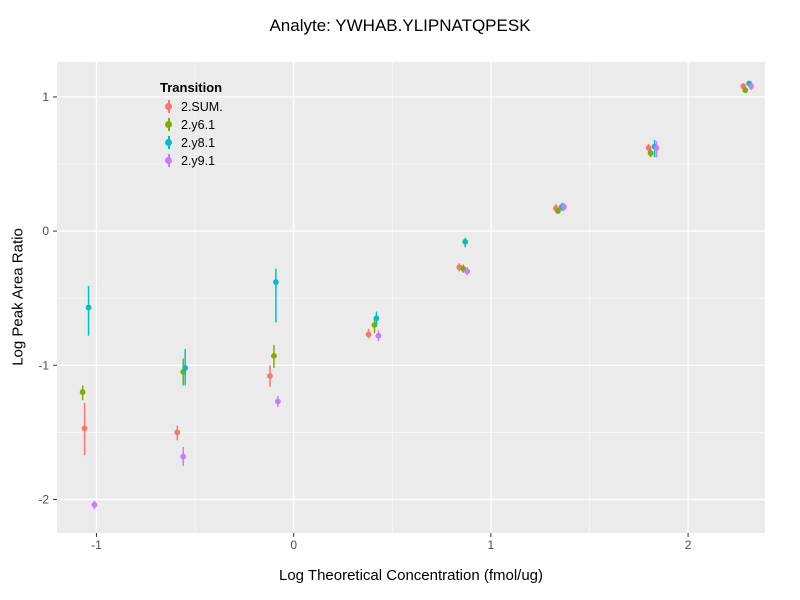  Describe the element at coordinates (202, 106) in the screenshot. I see `legend-entry-label: 2.SUM.` at that location.